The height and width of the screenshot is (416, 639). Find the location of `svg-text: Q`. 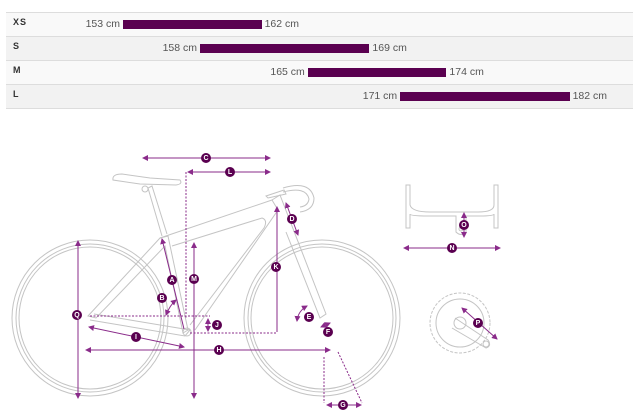

svg-text: Q is located at coordinates (77, 315).